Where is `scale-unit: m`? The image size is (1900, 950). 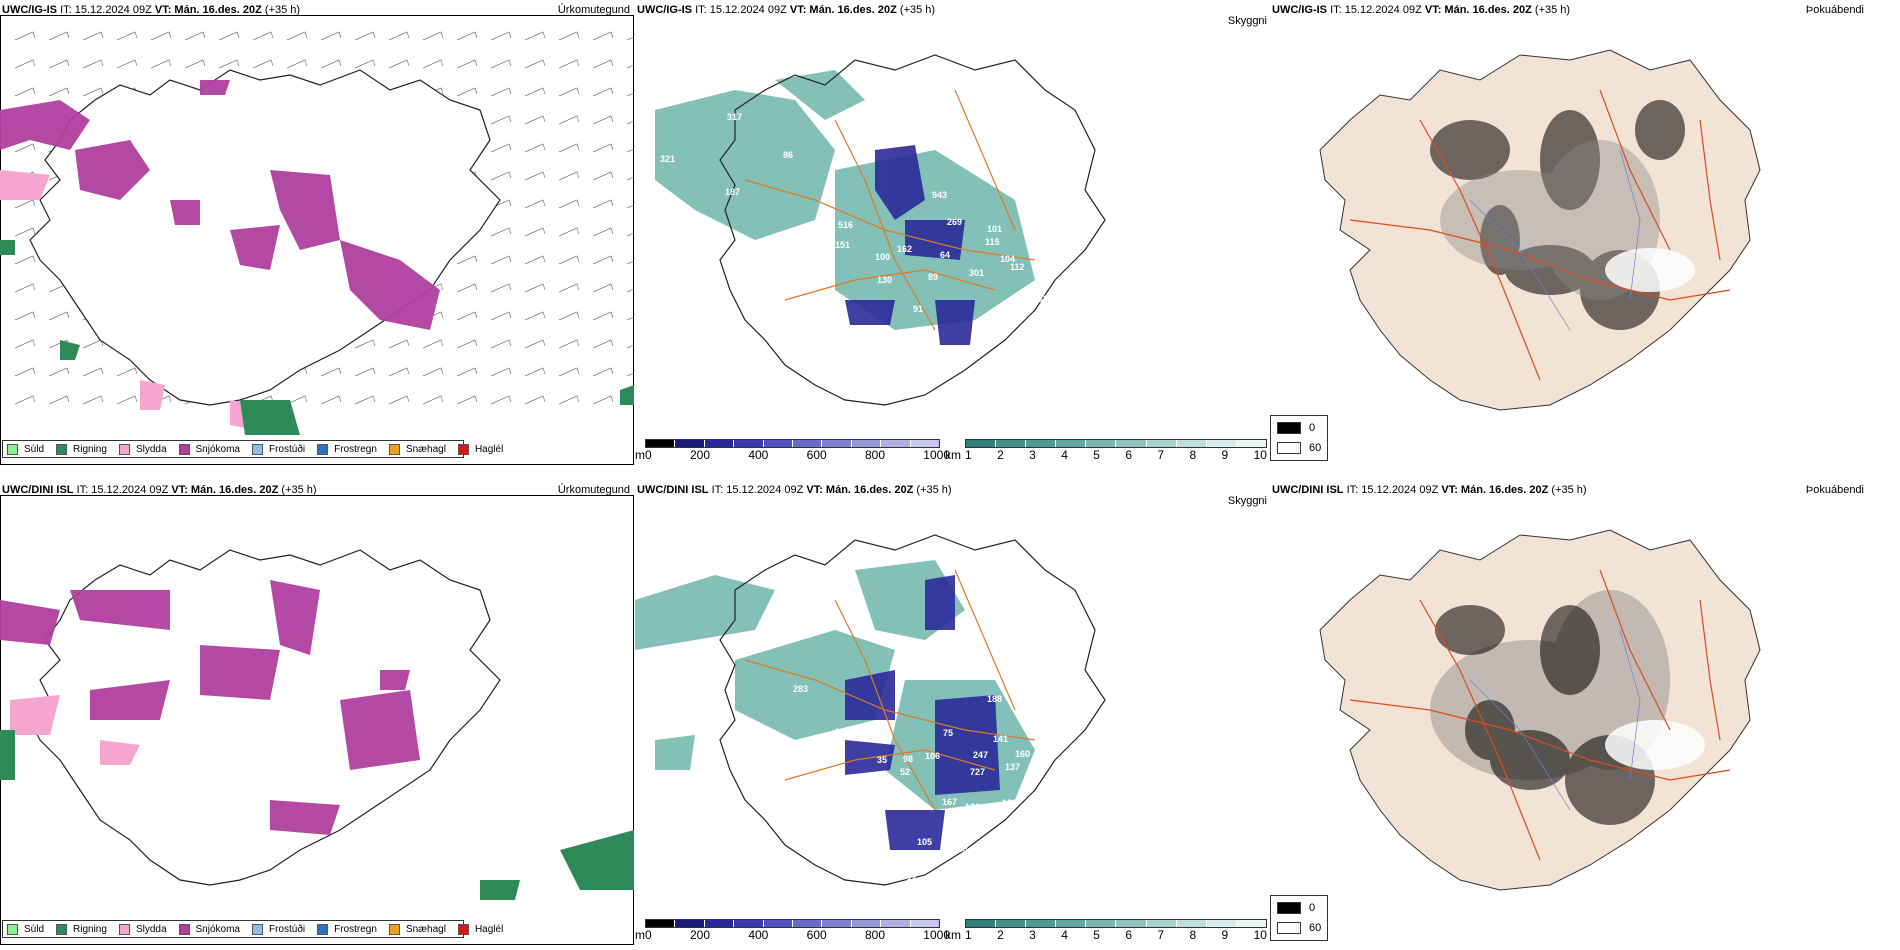 scale-unit: m is located at coordinates (640, 455).